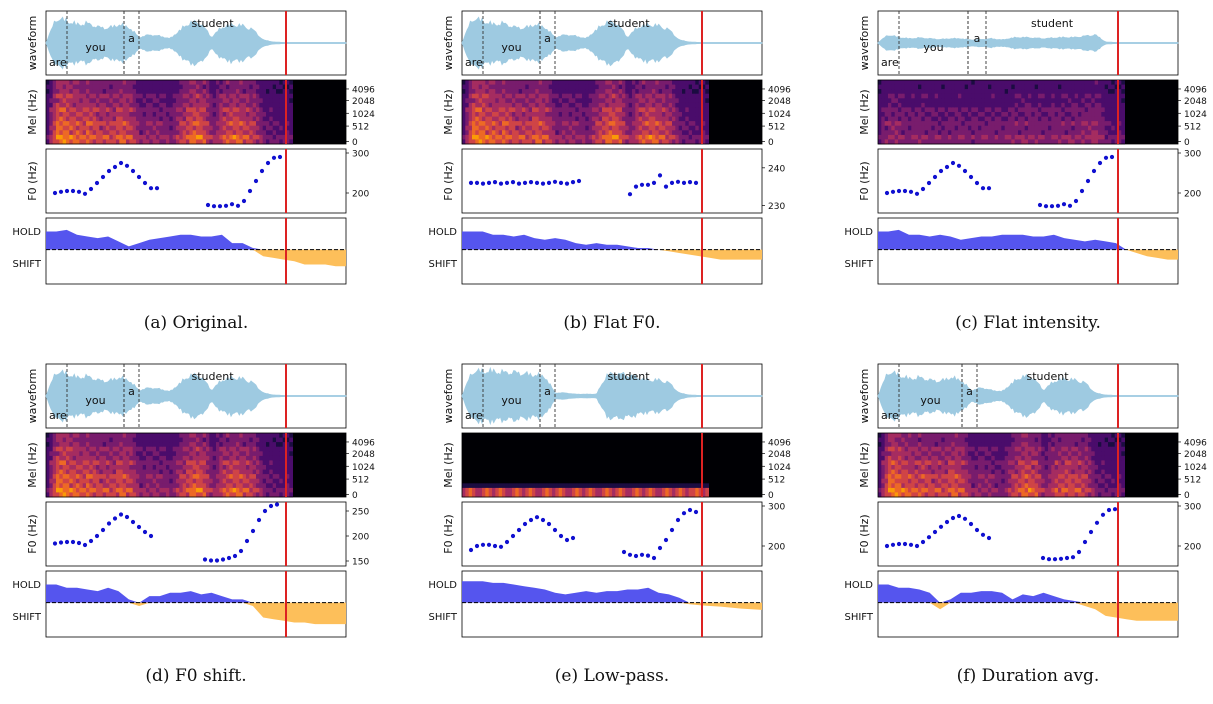 Image resolution: width=1213 pixels, height=704 pixels. I want to click on f0-point, so click(525, 182).